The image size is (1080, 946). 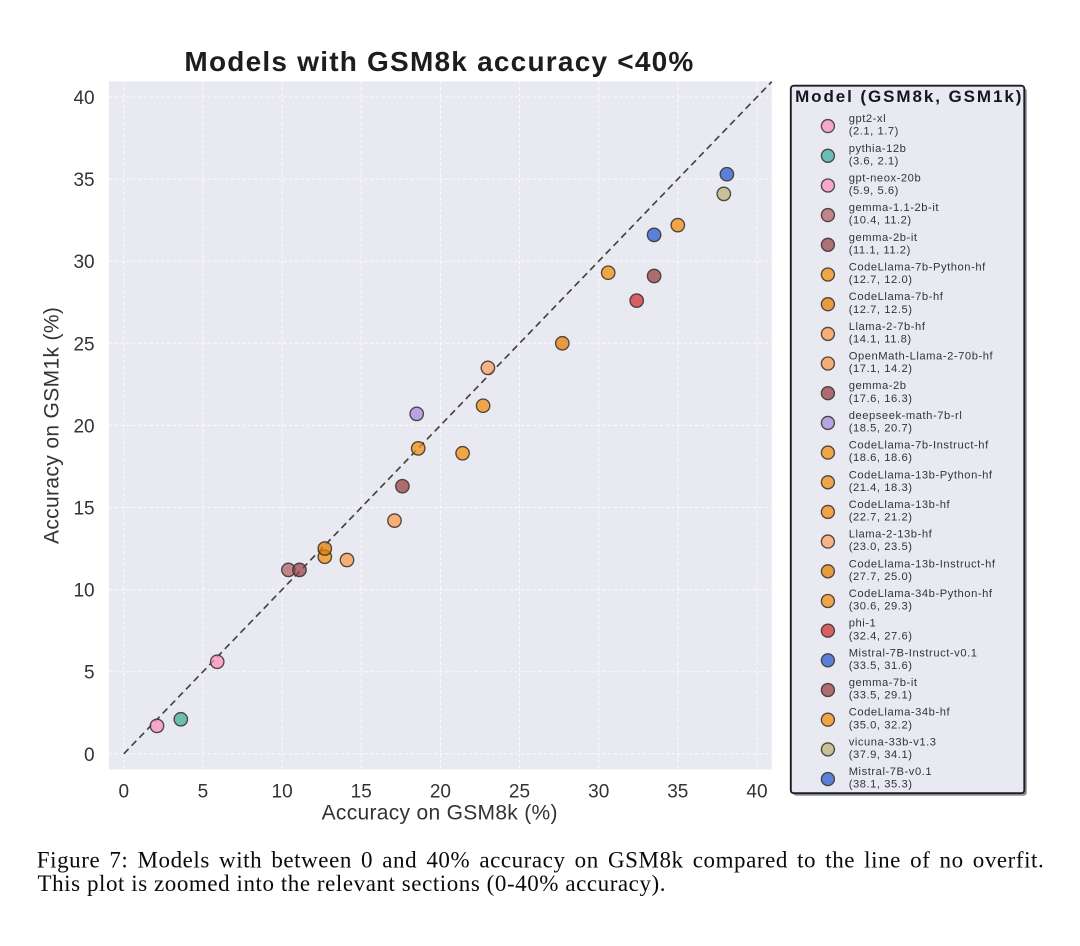 What do you see at coordinates (921, 594) in the screenshot?
I see `svg-text: CodeLlama-34b-Python-hf` at bounding box center [921, 594].